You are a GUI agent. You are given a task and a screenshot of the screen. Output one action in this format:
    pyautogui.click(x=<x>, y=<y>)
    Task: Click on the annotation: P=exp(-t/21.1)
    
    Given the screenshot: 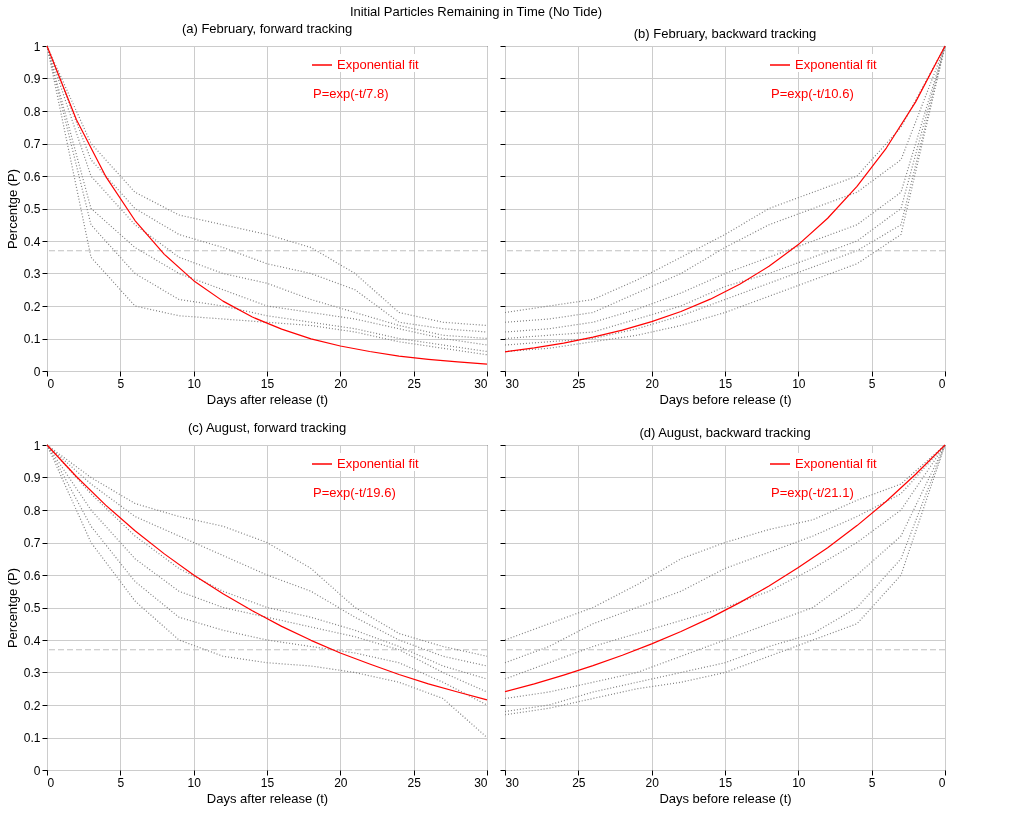 What is the action you would take?
    pyautogui.click(x=812, y=492)
    